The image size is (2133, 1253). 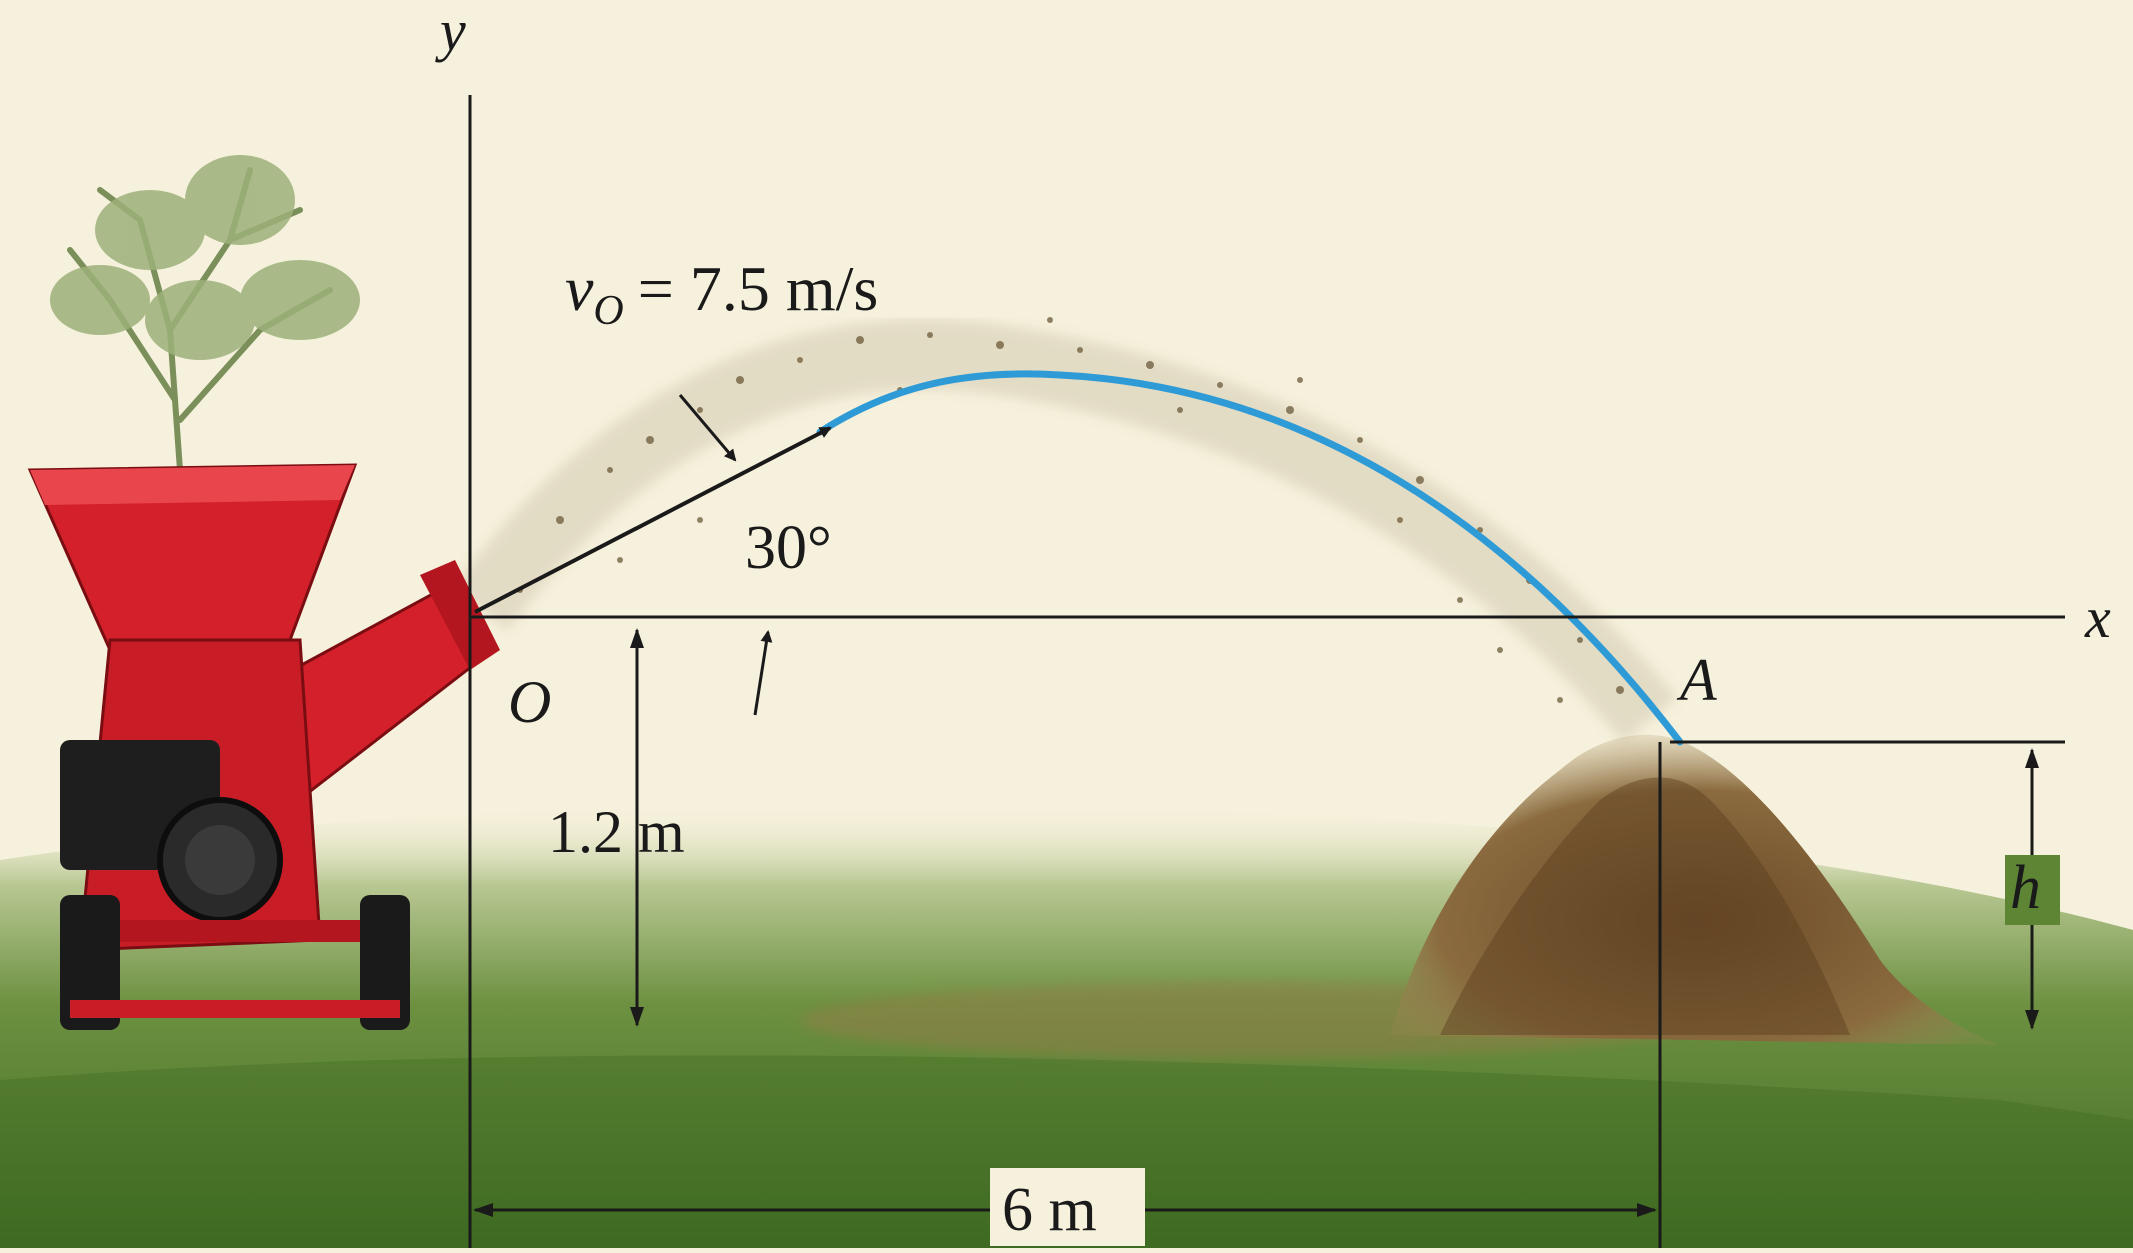 I want to click on x-axis-label: x, so click(x=2097, y=617).